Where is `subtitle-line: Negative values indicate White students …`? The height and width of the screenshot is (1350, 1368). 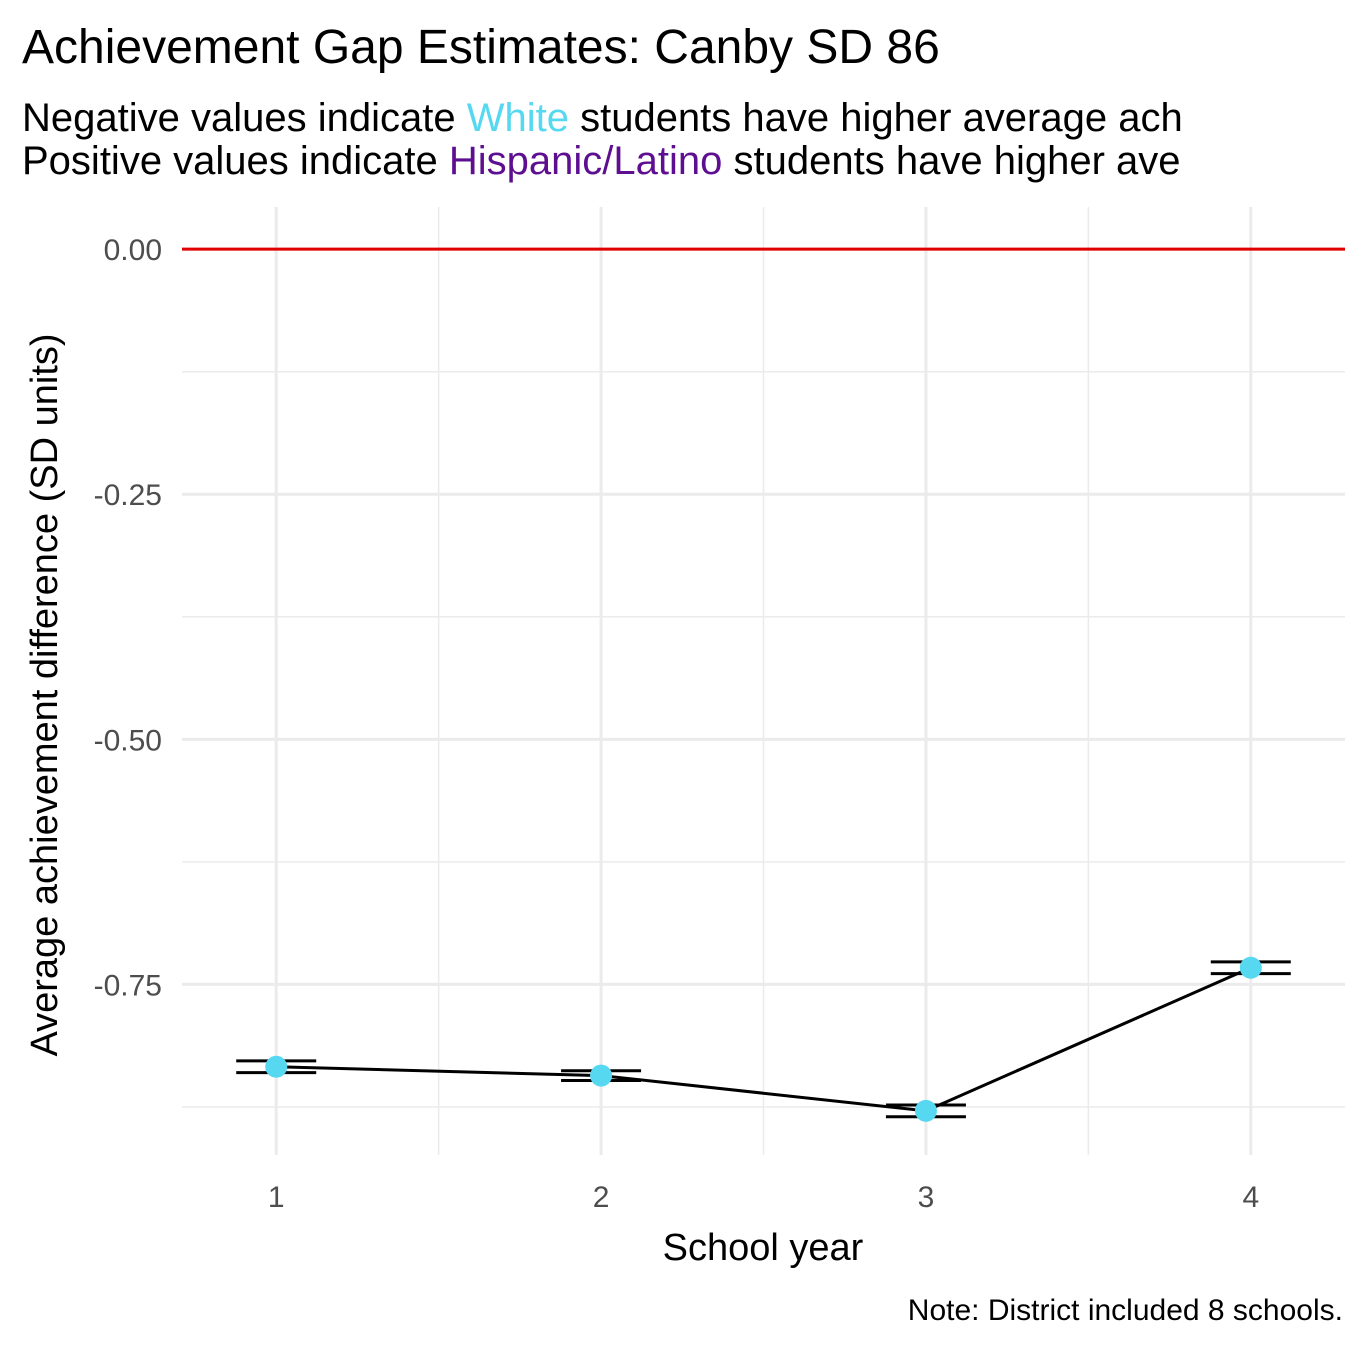
subtitle-line: Negative values indicate White students … is located at coordinates (602, 118).